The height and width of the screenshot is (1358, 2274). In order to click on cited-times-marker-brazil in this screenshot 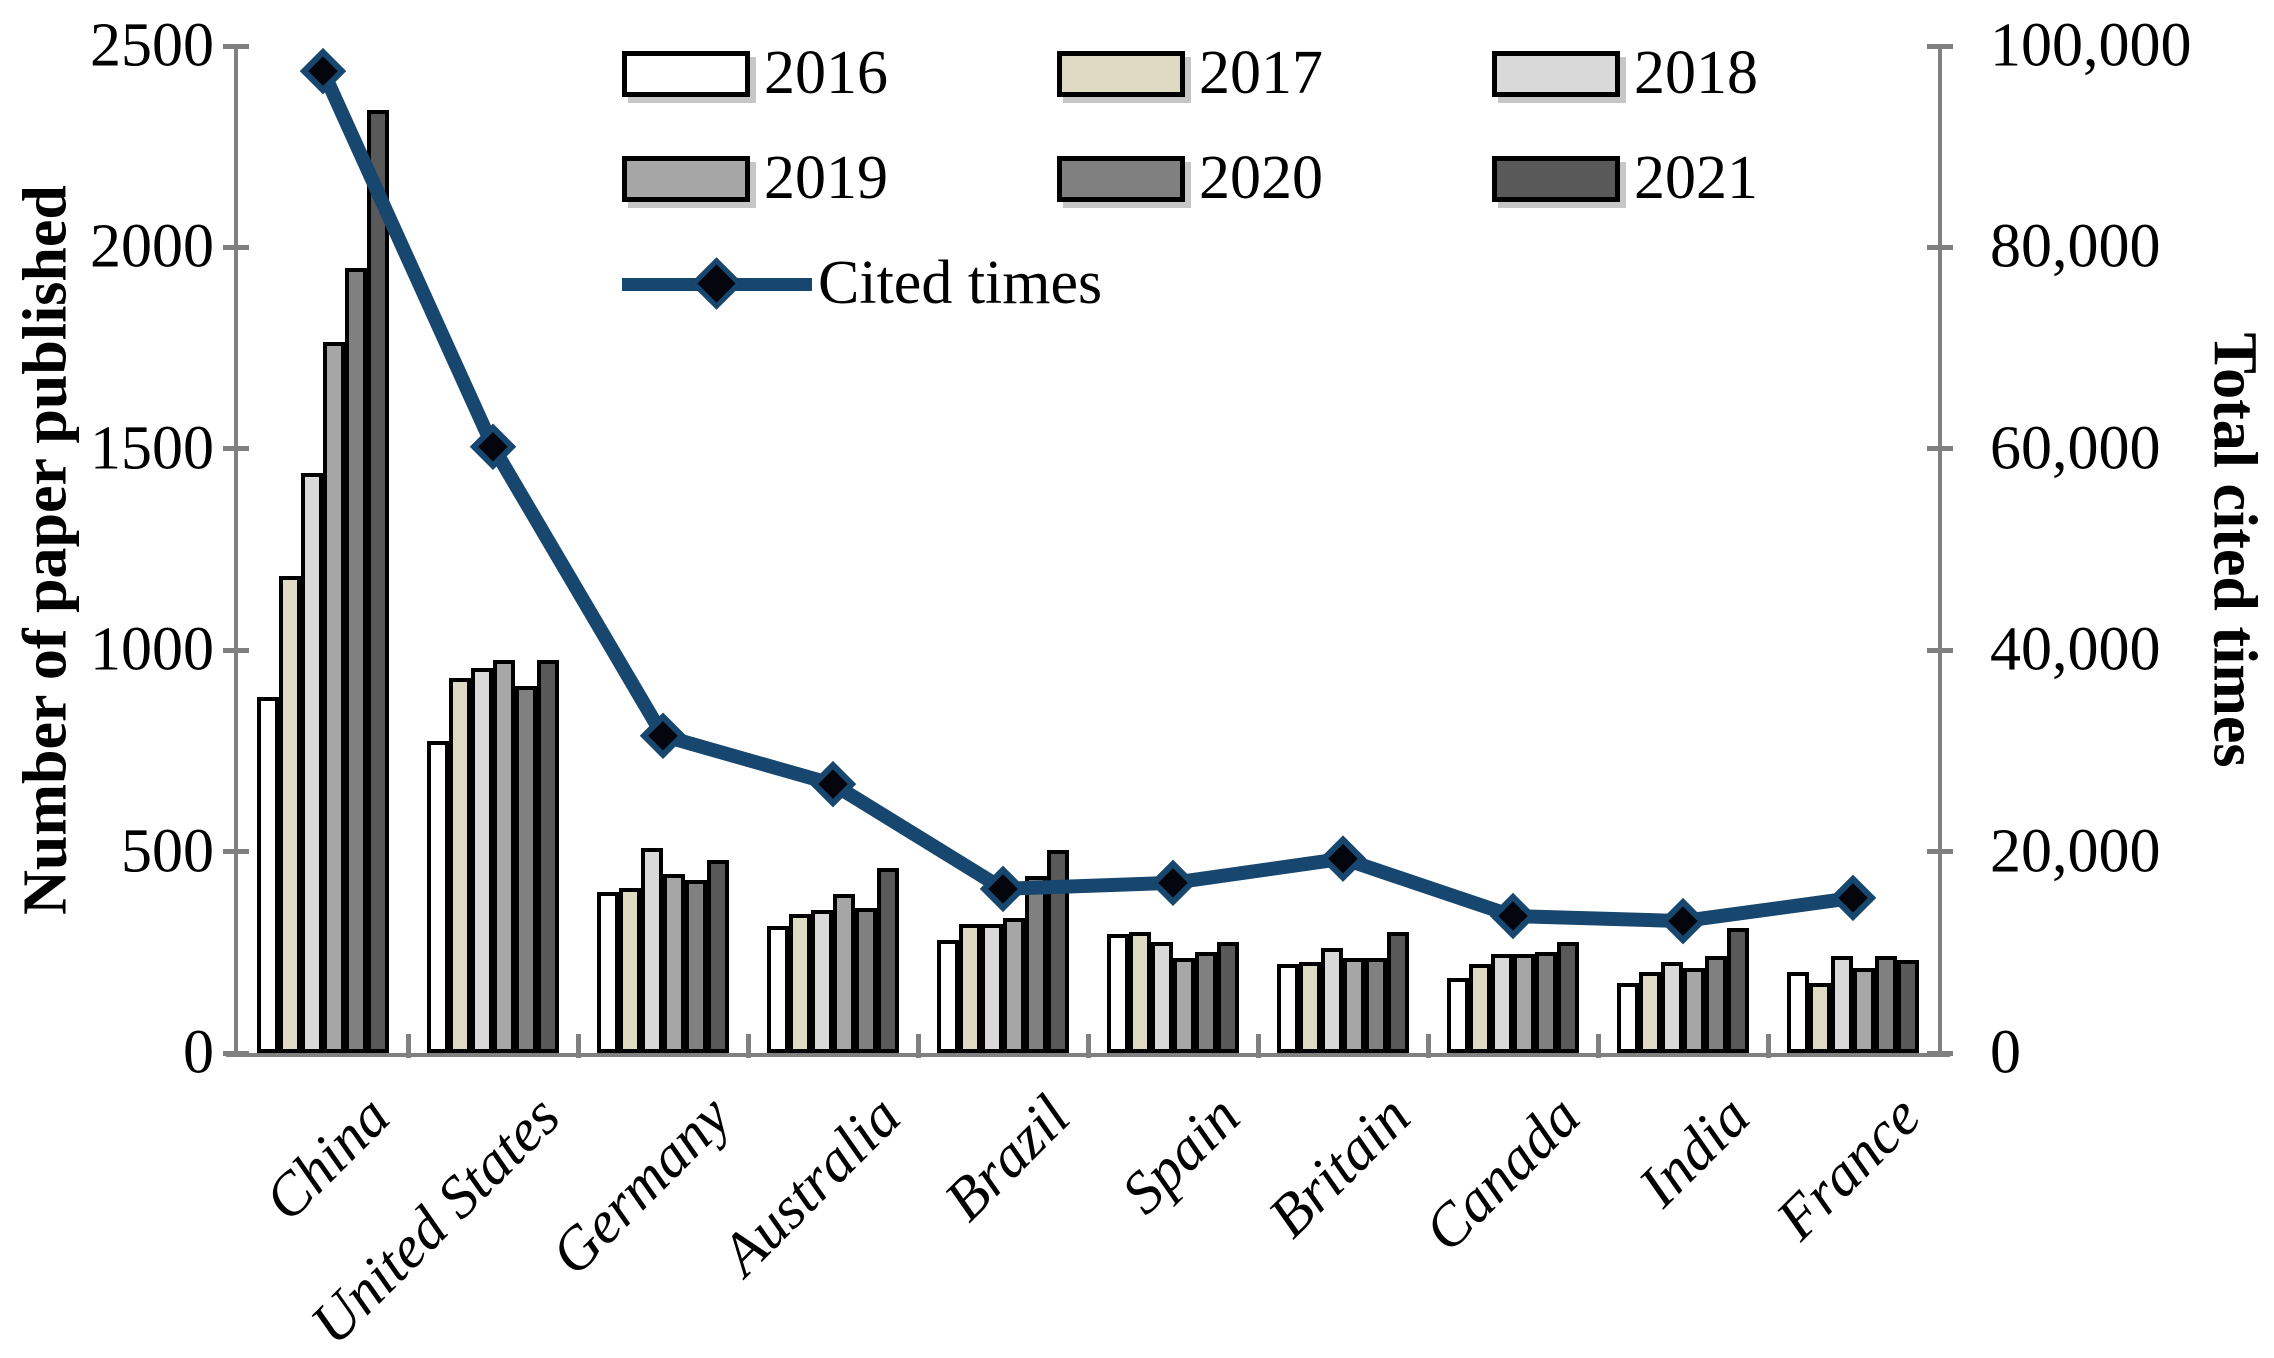, I will do `click(1003, 889)`.